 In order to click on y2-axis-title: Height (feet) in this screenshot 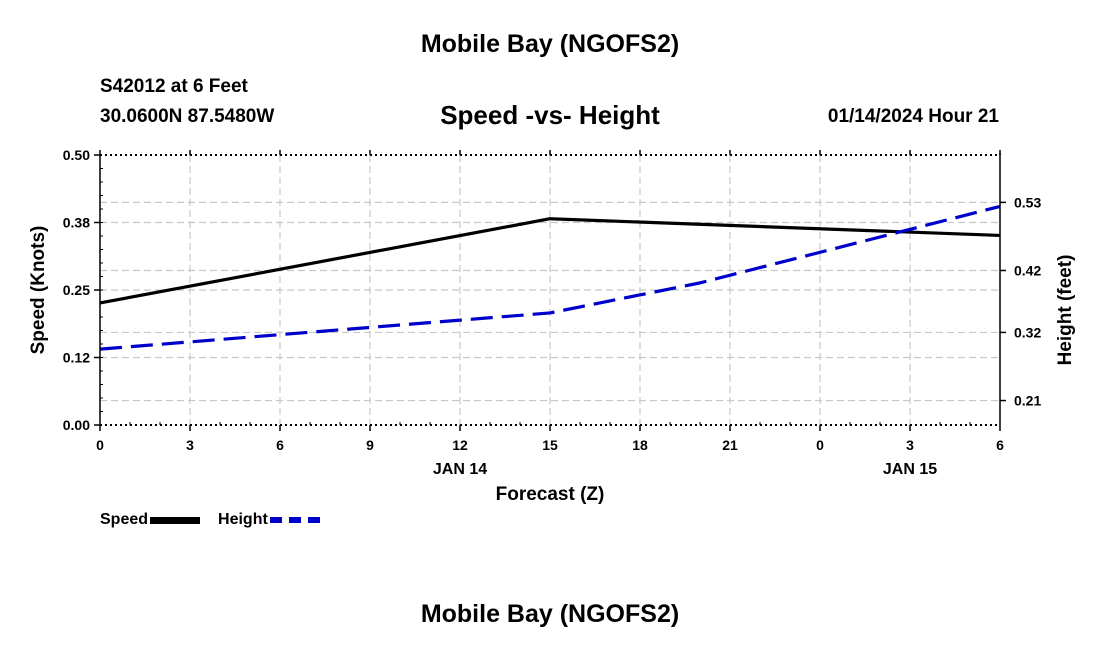, I will do `click(1065, 310)`.